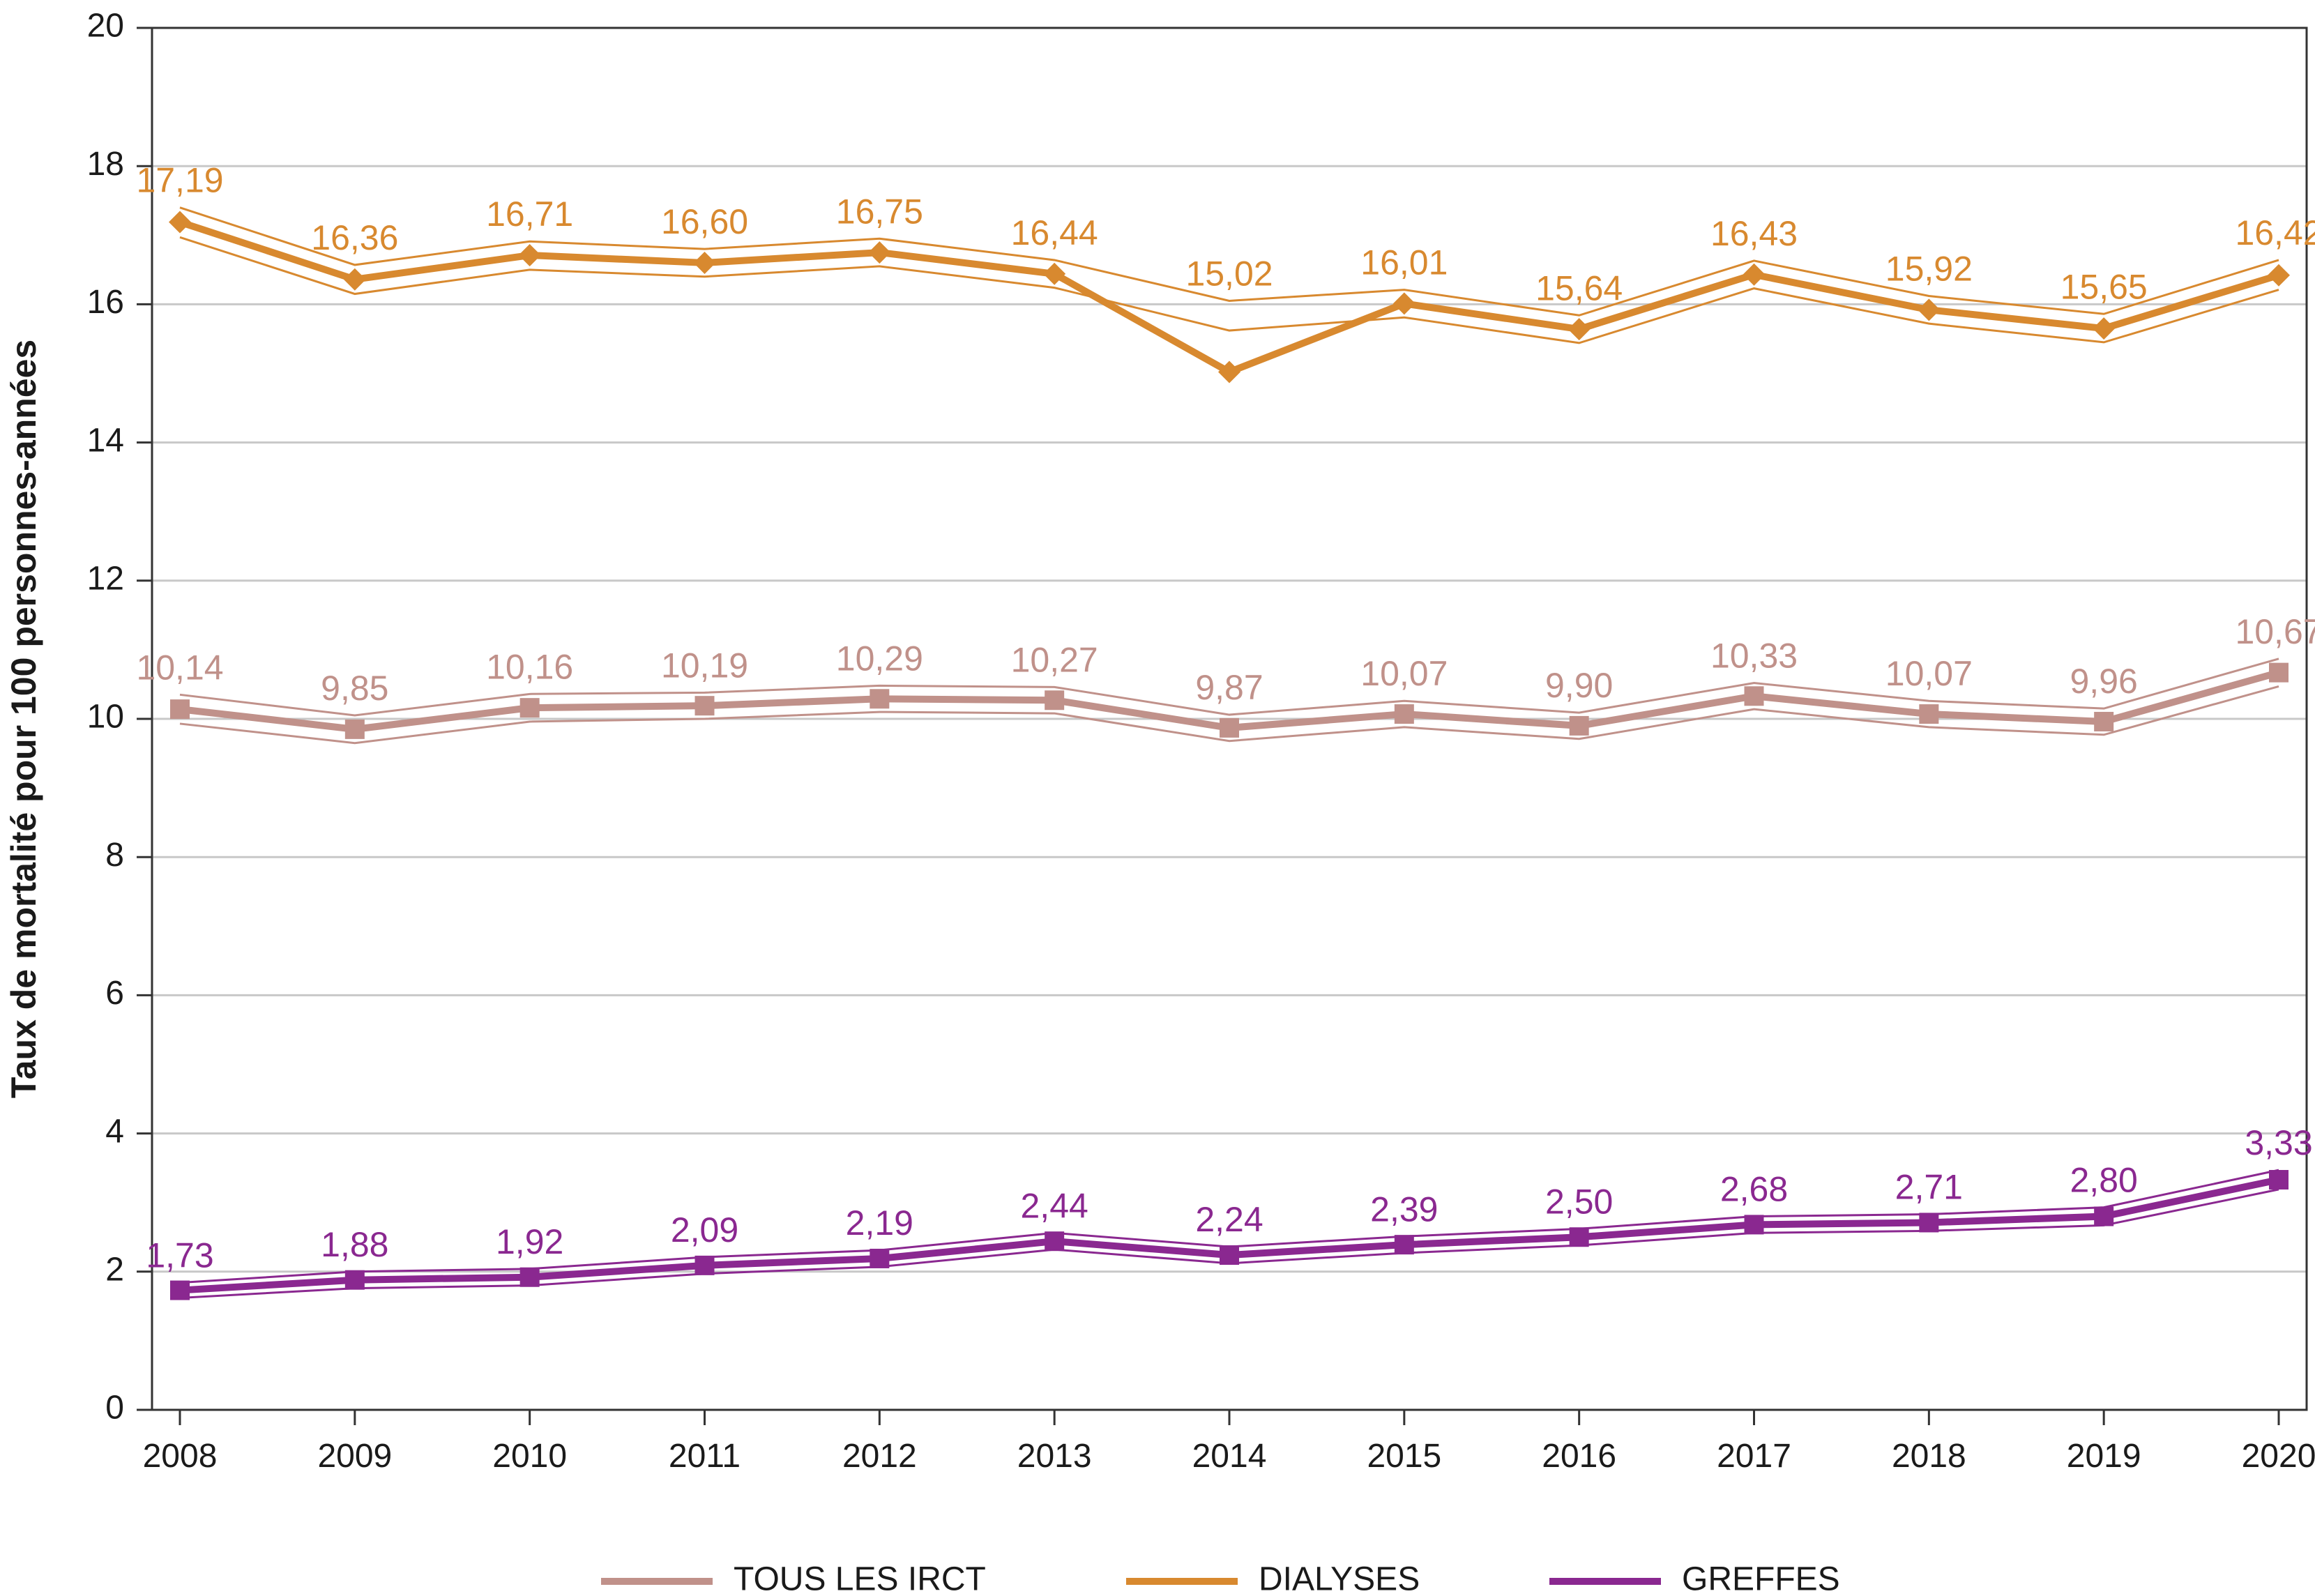 This screenshot has height=1596, width=2315. I want to click on data-label: 10,29, so click(879, 658).